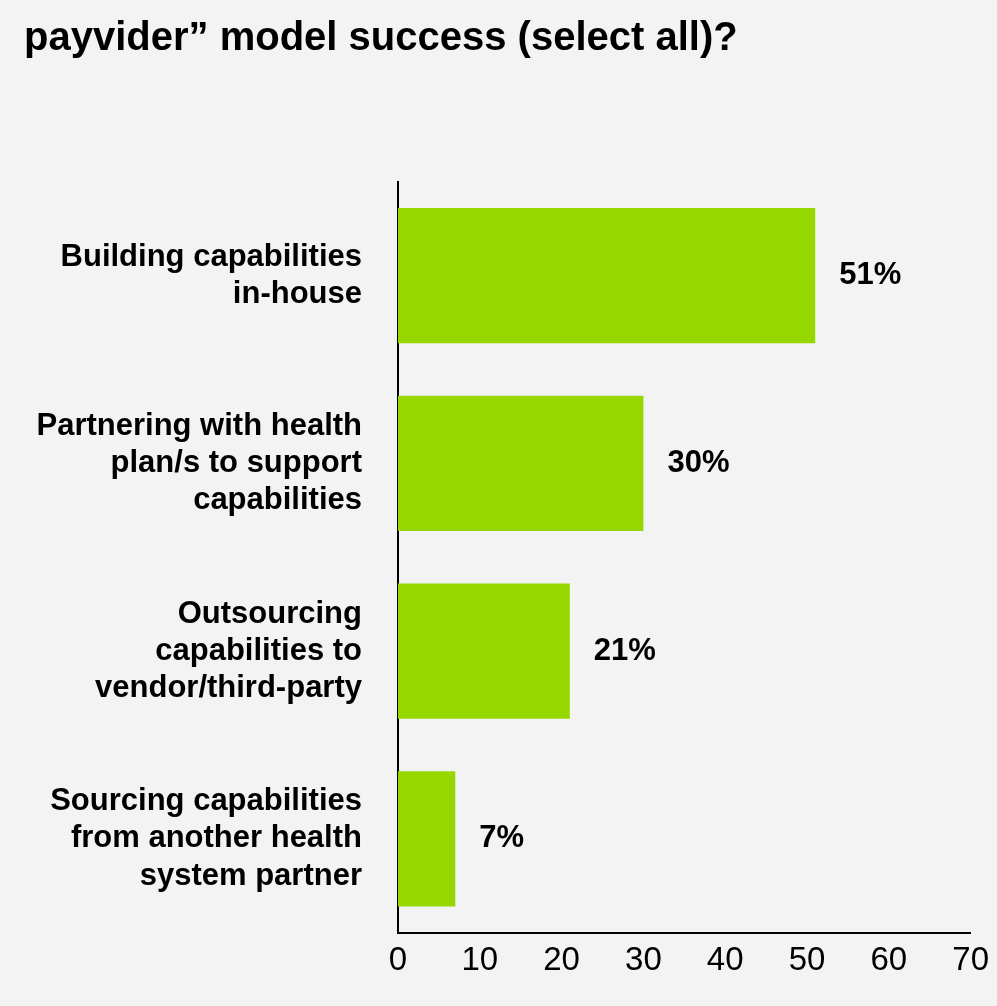  What do you see at coordinates (725, 958) in the screenshot?
I see `x-tick-label: 40` at bounding box center [725, 958].